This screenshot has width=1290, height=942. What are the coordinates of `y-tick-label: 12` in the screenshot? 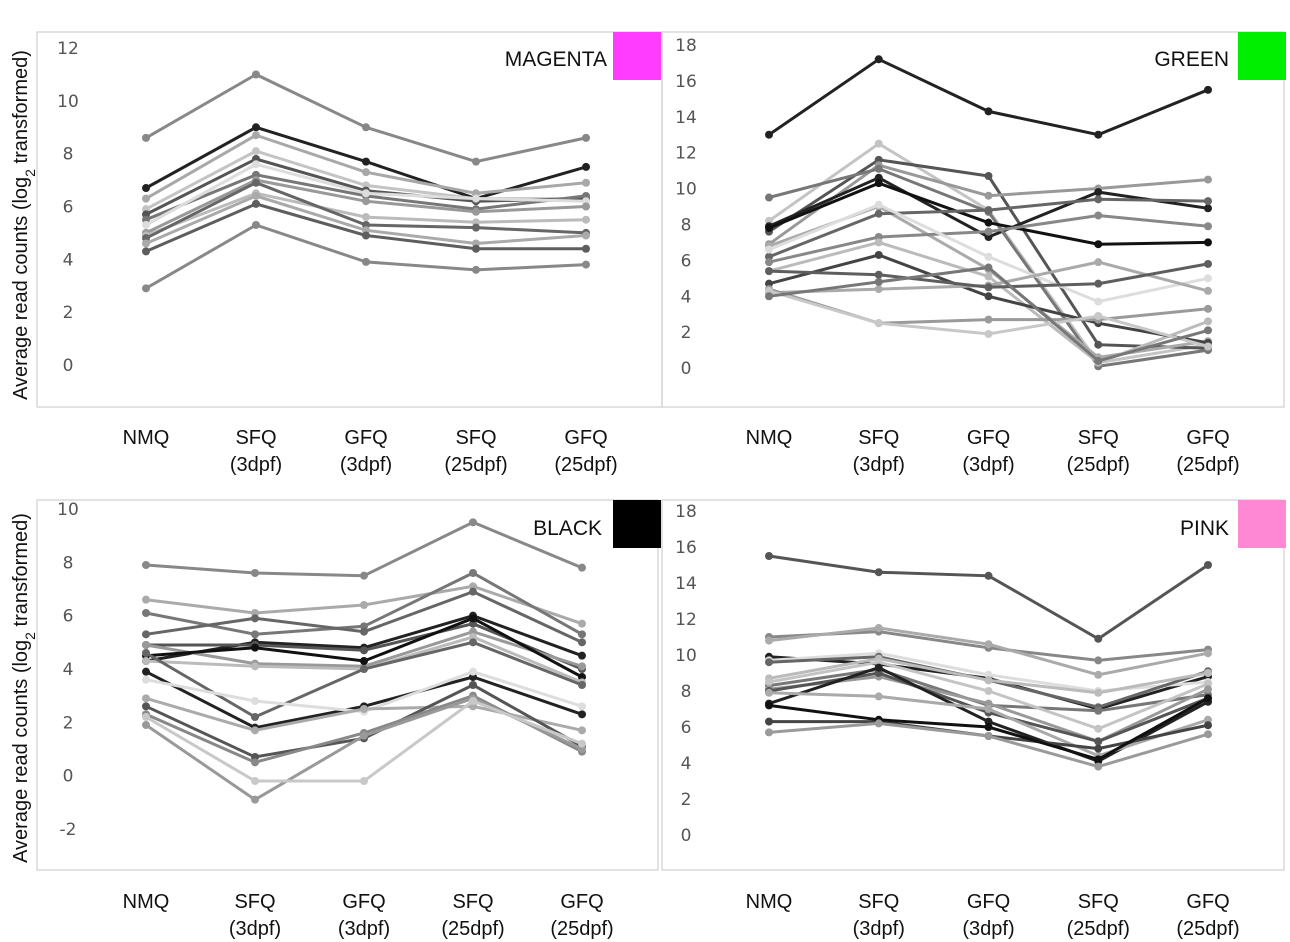 It's located at (686, 154).